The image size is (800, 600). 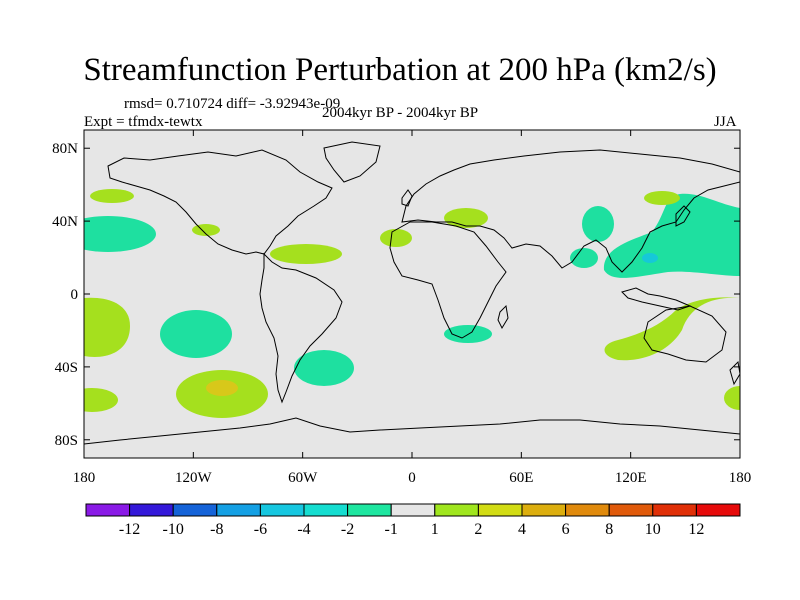 What do you see at coordinates (65, 222) in the screenshot?
I see `lat-label: 40N` at bounding box center [65, 222].